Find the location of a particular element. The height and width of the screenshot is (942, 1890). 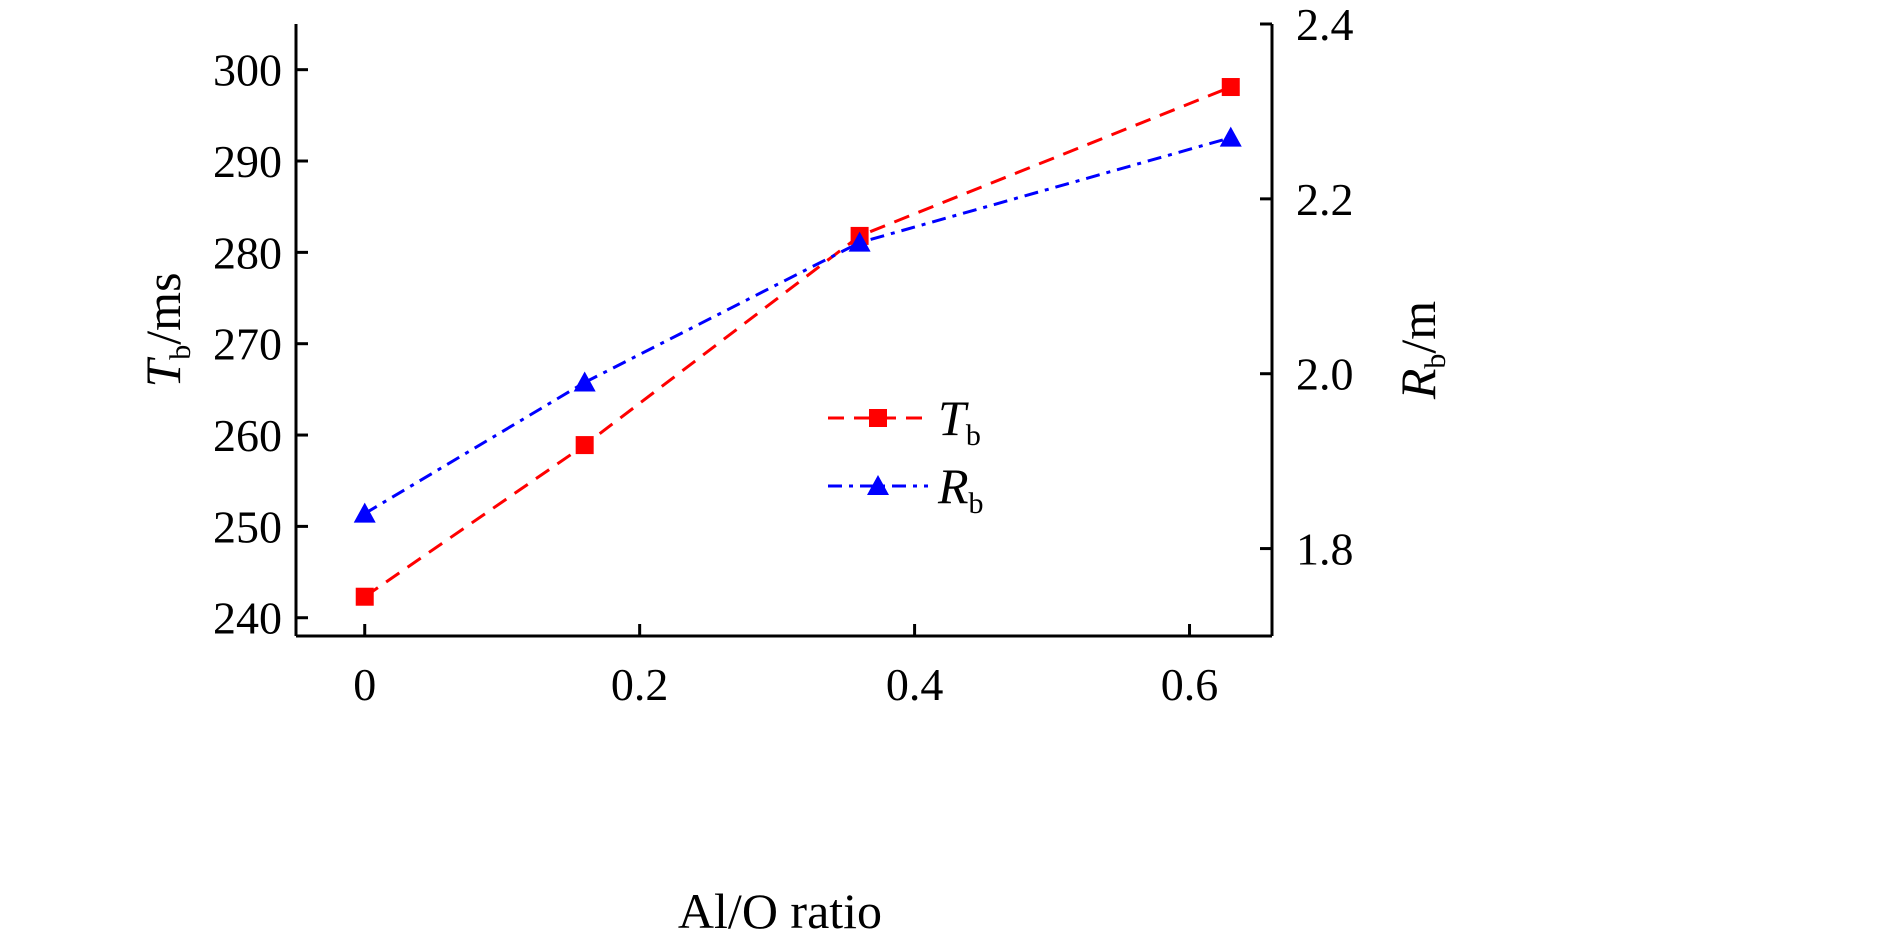

y-tick-label: 270 is located at coordinates (247, 344).